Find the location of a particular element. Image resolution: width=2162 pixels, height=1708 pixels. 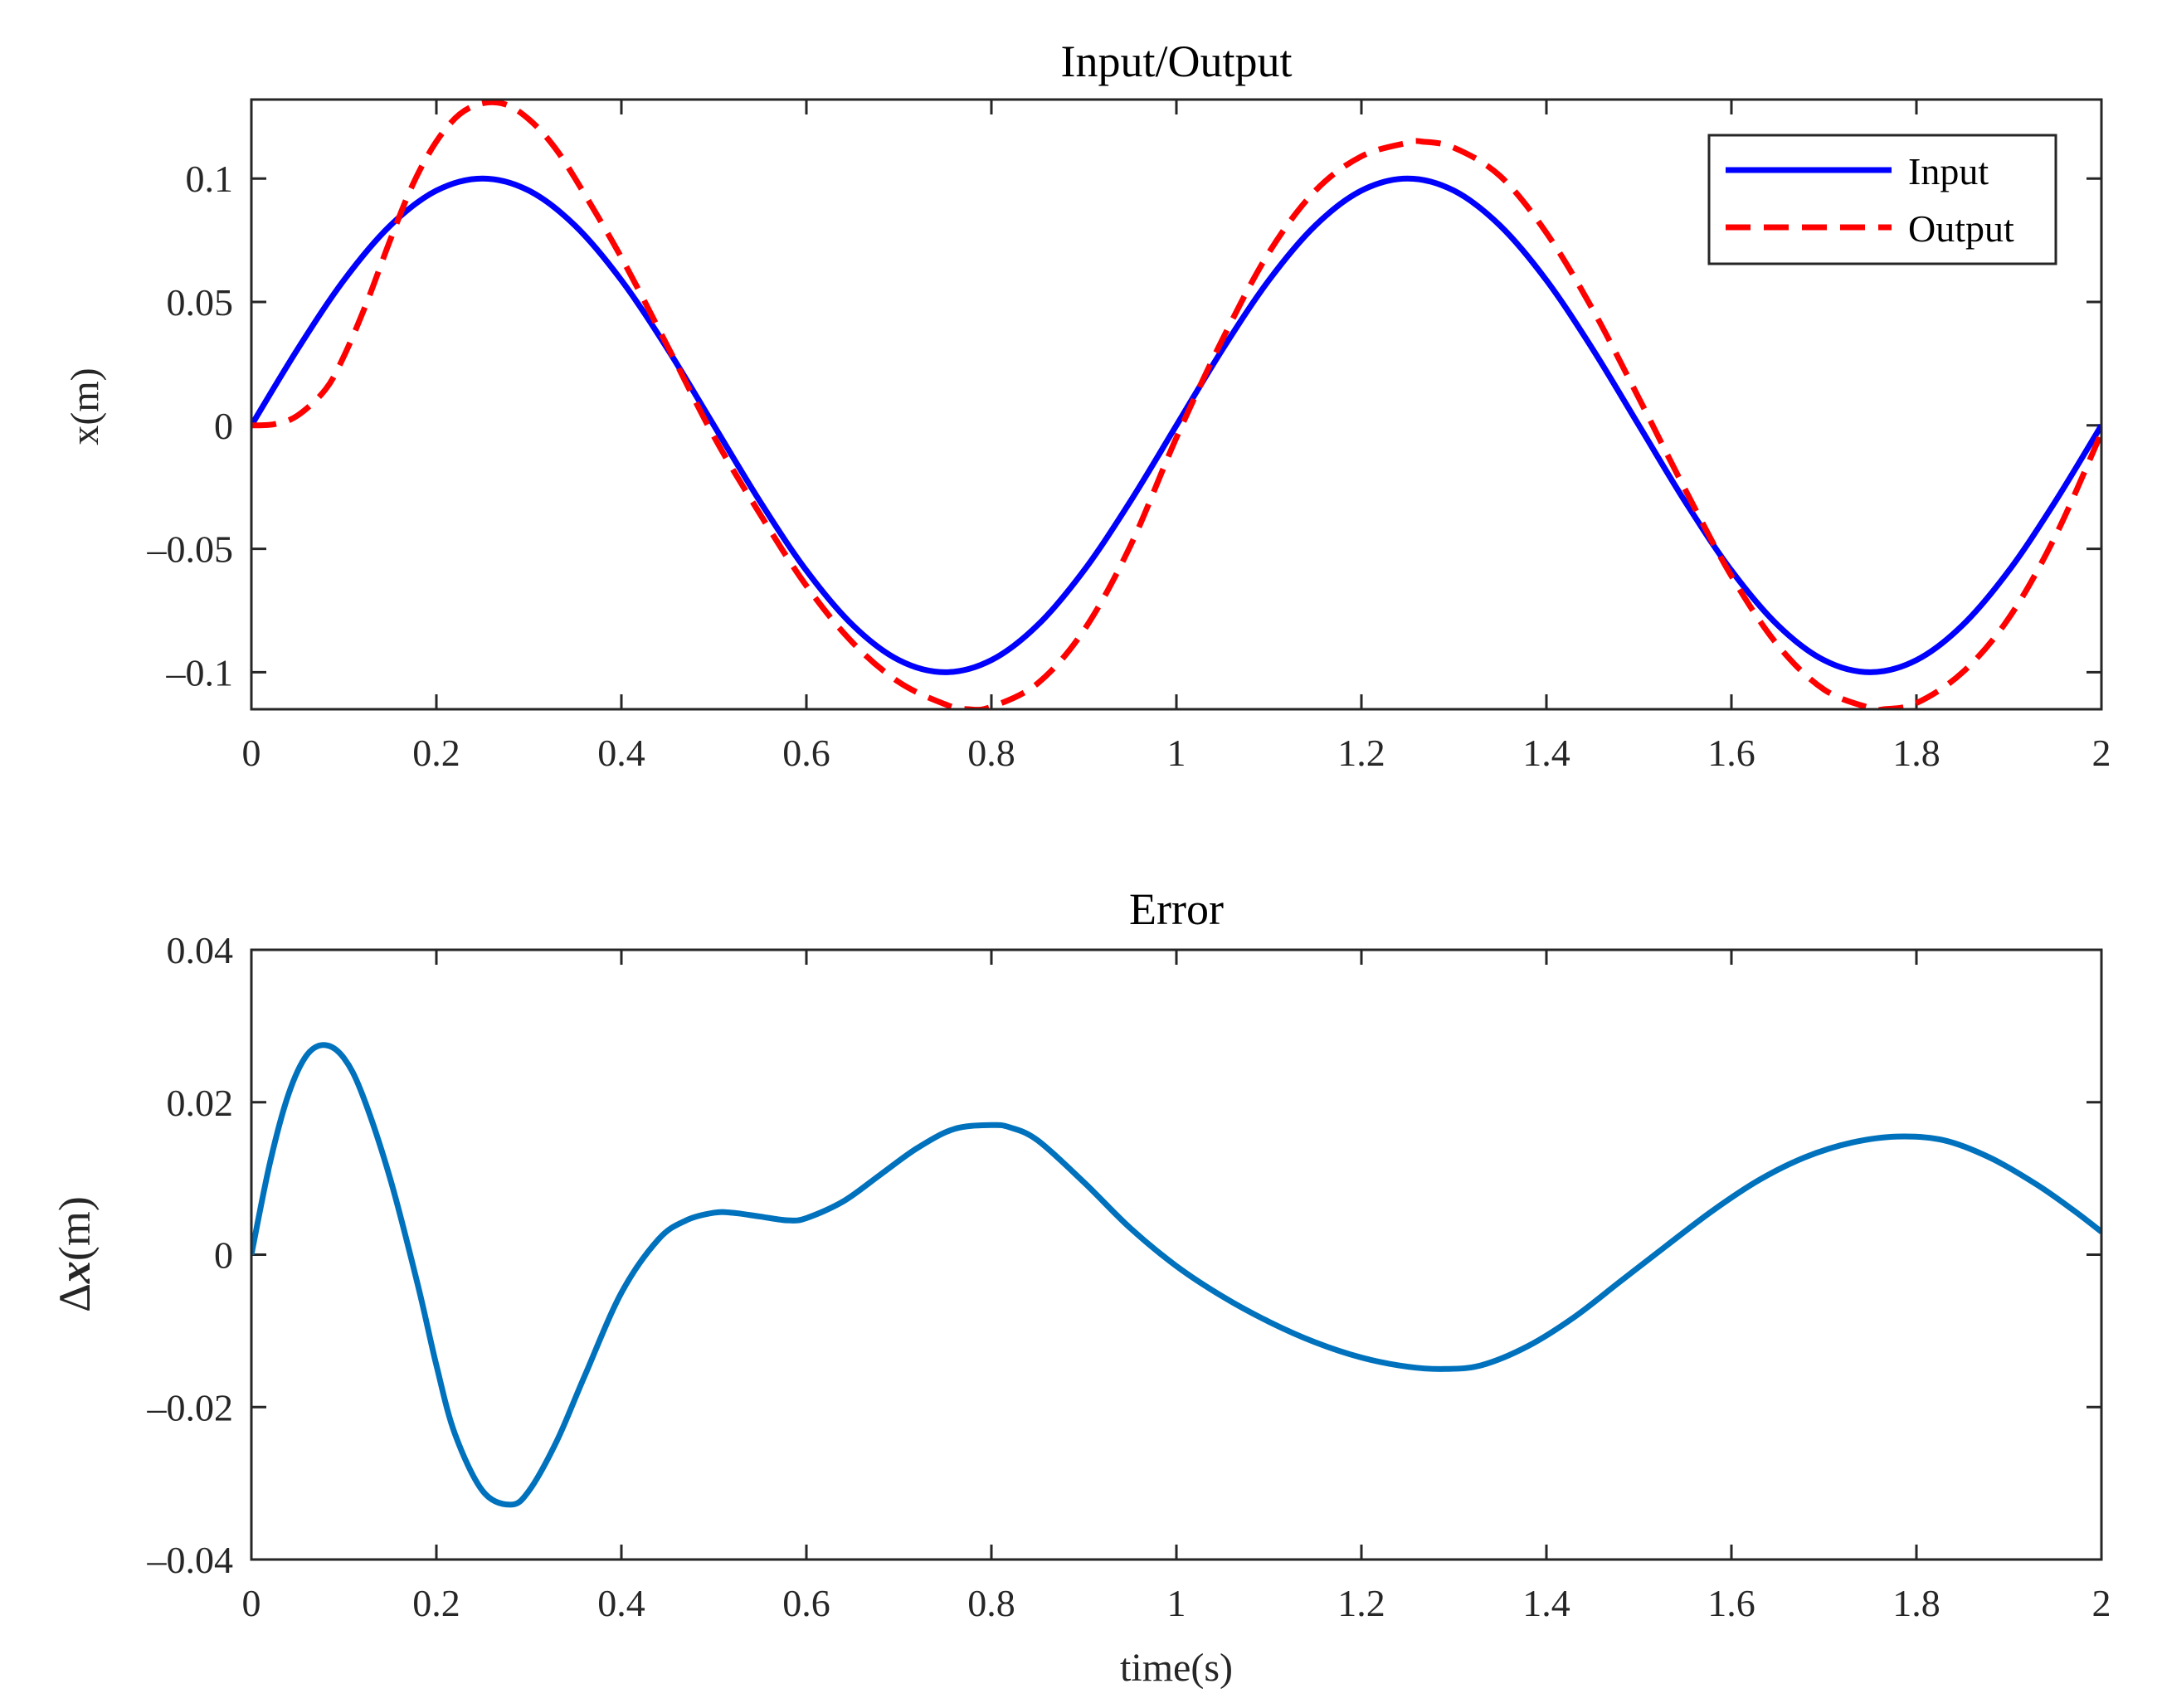

top-xtick-label: 1.4 is located at coordinates (1546, 753).